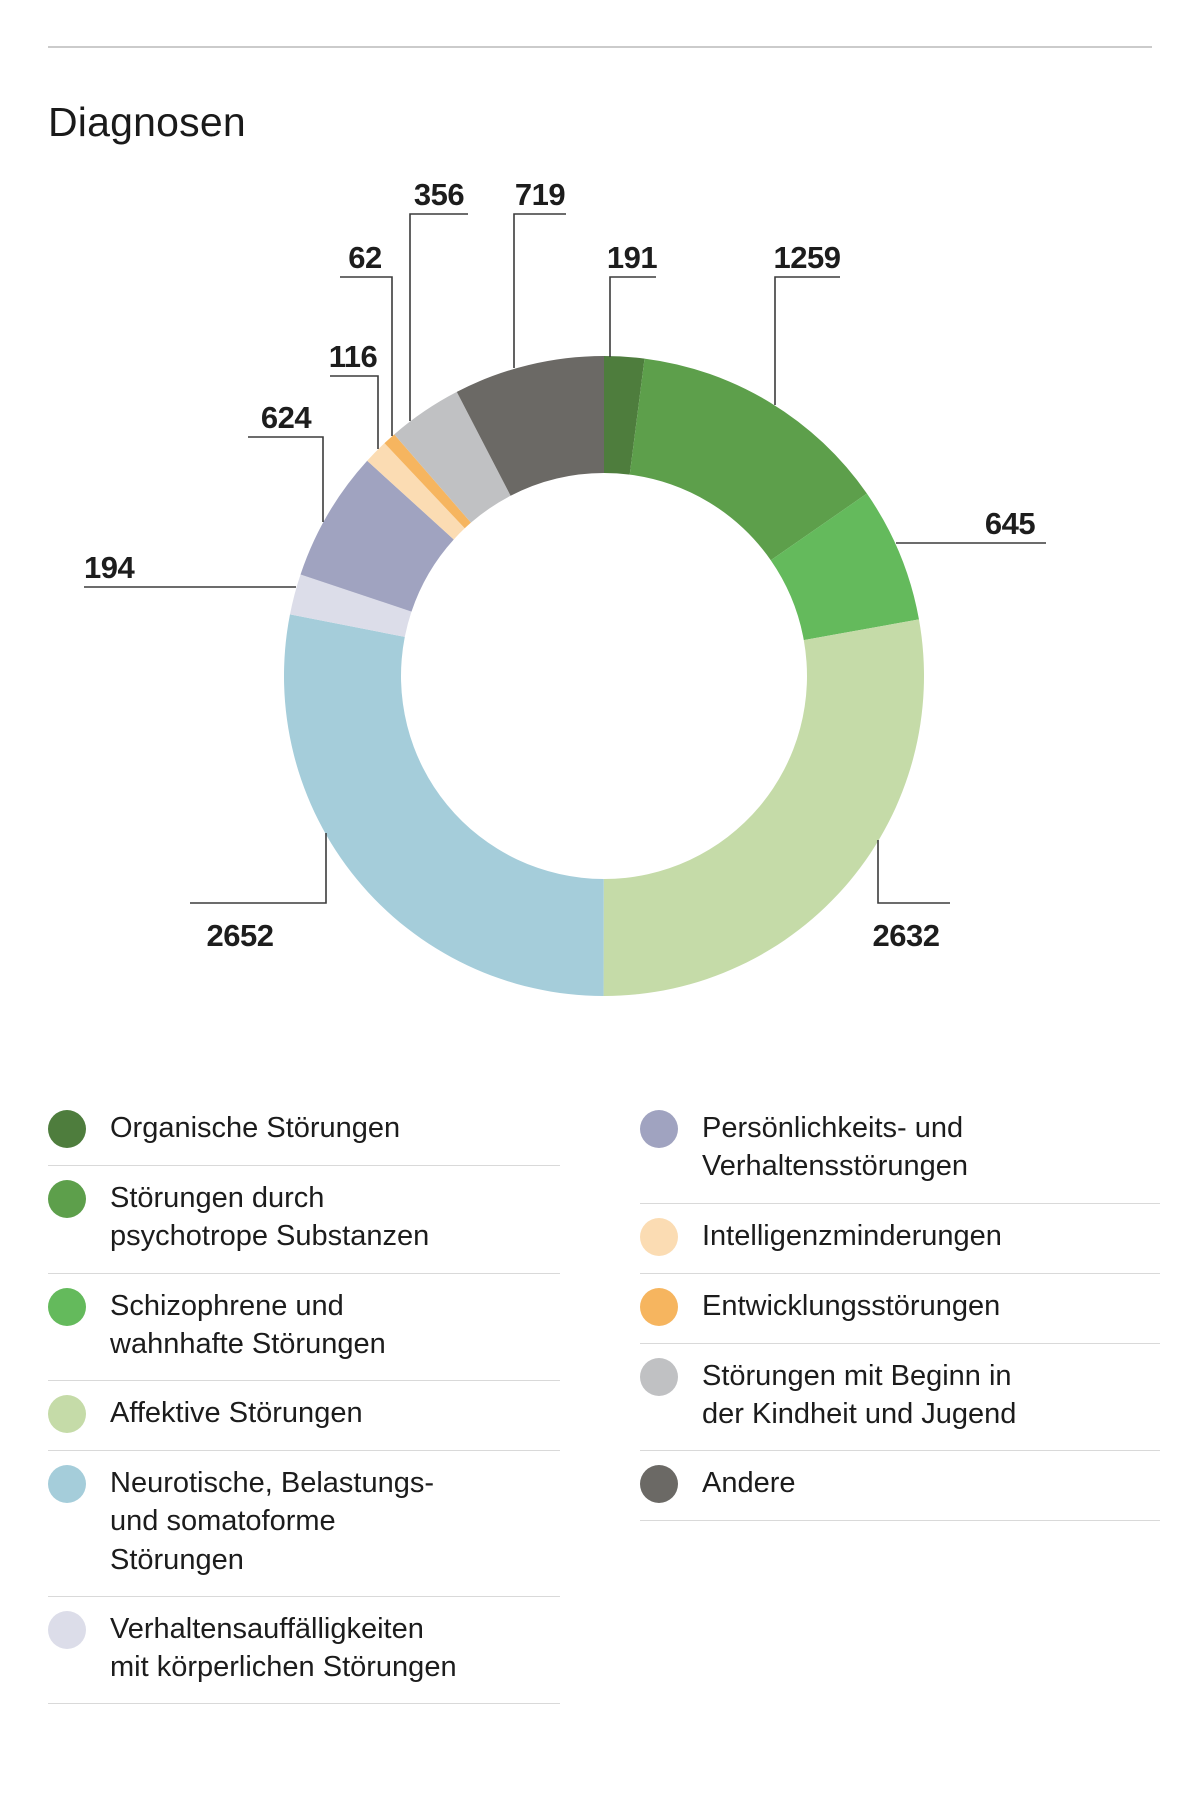 This screenshot has width=1200, height=1818. I want to click on legend-item-label: Organische Störungen, so click(255, 1128).